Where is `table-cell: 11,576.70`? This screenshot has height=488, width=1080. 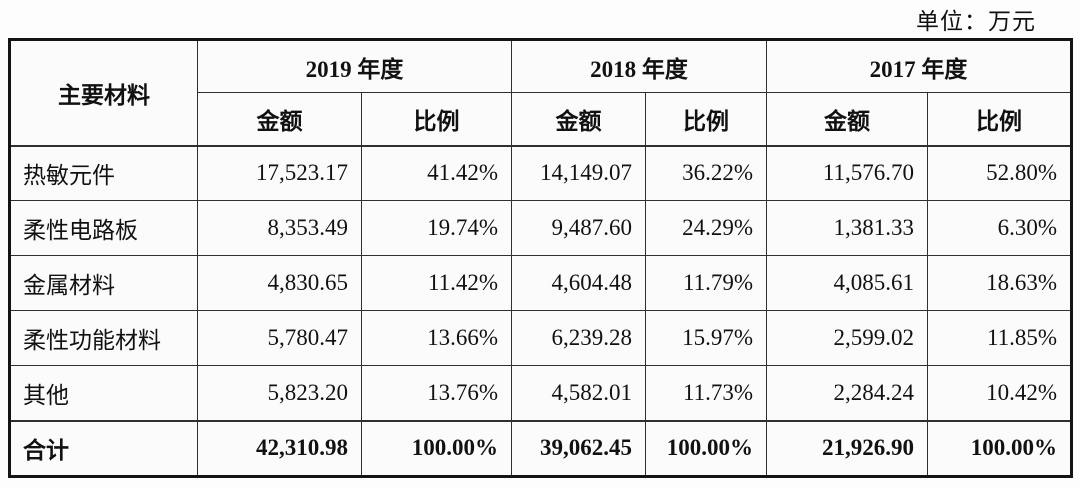
table-cell: 11,576.70 is located at coordinates (847, 173).